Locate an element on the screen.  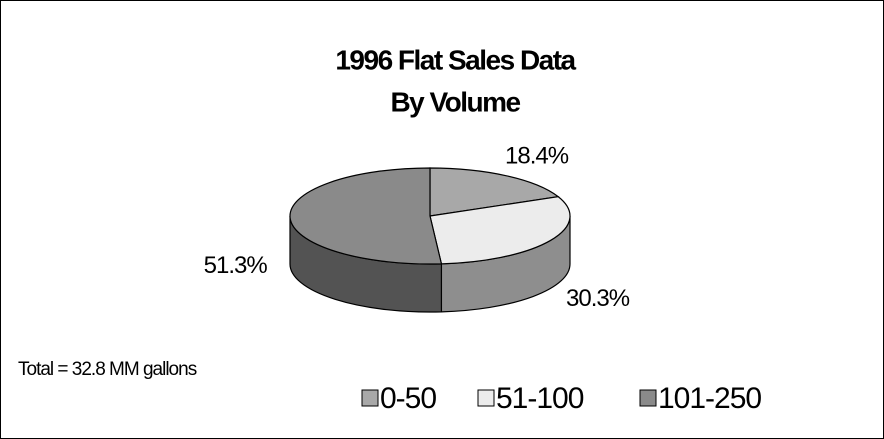
data-label: 51.3% is located at coordinates (236, 265).